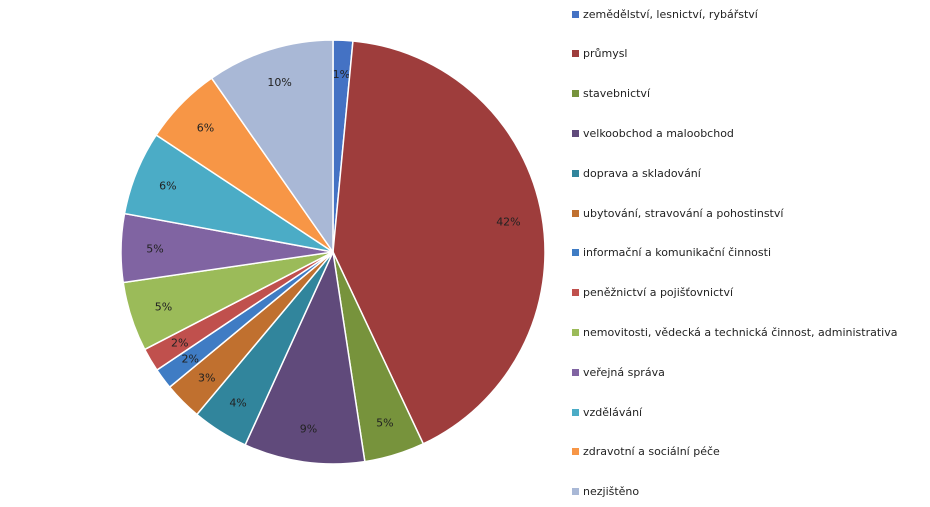 The height and width of the screenshot is (507, 930). What do you see at coordinates (658, 293) in the screenshot?
I see `legend-label: peněžnictví a pojišťovnictví` at bounding box center [658, 293].